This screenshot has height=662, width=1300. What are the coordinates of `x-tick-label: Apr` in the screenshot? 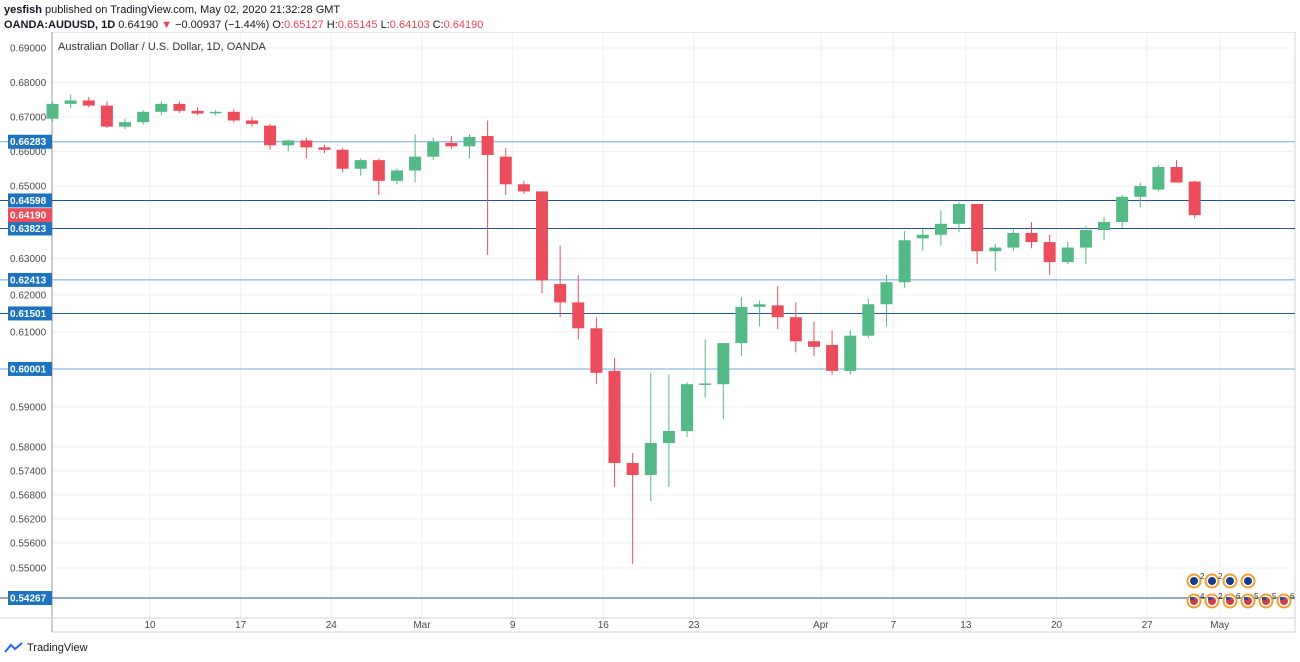 It's located at (821, 625).